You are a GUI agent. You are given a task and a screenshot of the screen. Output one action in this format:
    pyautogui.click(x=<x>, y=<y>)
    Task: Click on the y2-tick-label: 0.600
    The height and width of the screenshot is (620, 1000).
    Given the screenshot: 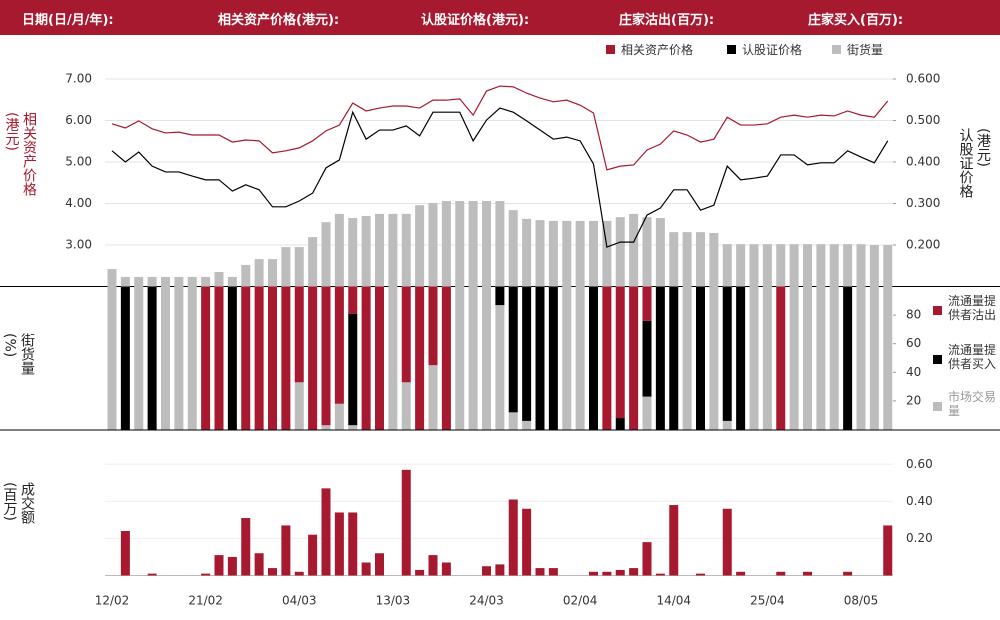 What is the action you would take?
    pyautogui.click(x=923, y=79)
    